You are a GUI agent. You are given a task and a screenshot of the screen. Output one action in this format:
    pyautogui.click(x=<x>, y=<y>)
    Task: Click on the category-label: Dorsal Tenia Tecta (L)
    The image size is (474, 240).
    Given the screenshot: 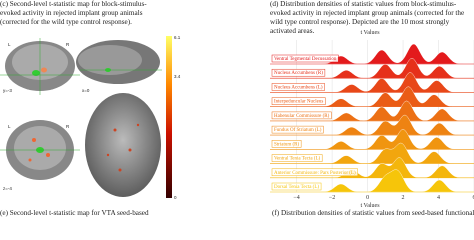 What is the action you would take?
    pyautogui.click(x=296, y=187)
    